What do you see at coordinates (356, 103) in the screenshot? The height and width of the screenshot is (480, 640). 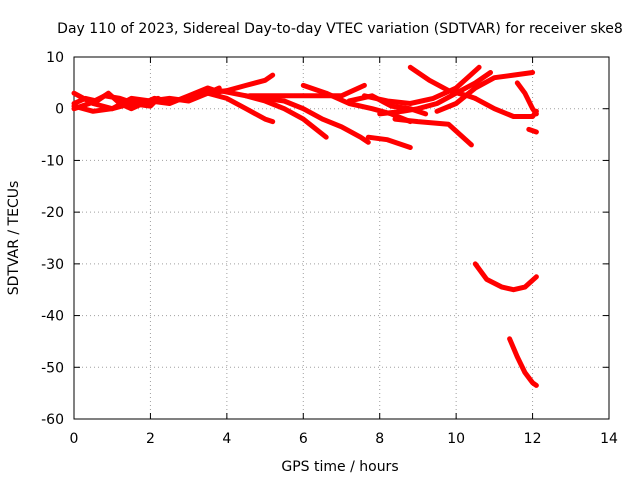 I see `series-line-s9` at bounding box center [356, 103].